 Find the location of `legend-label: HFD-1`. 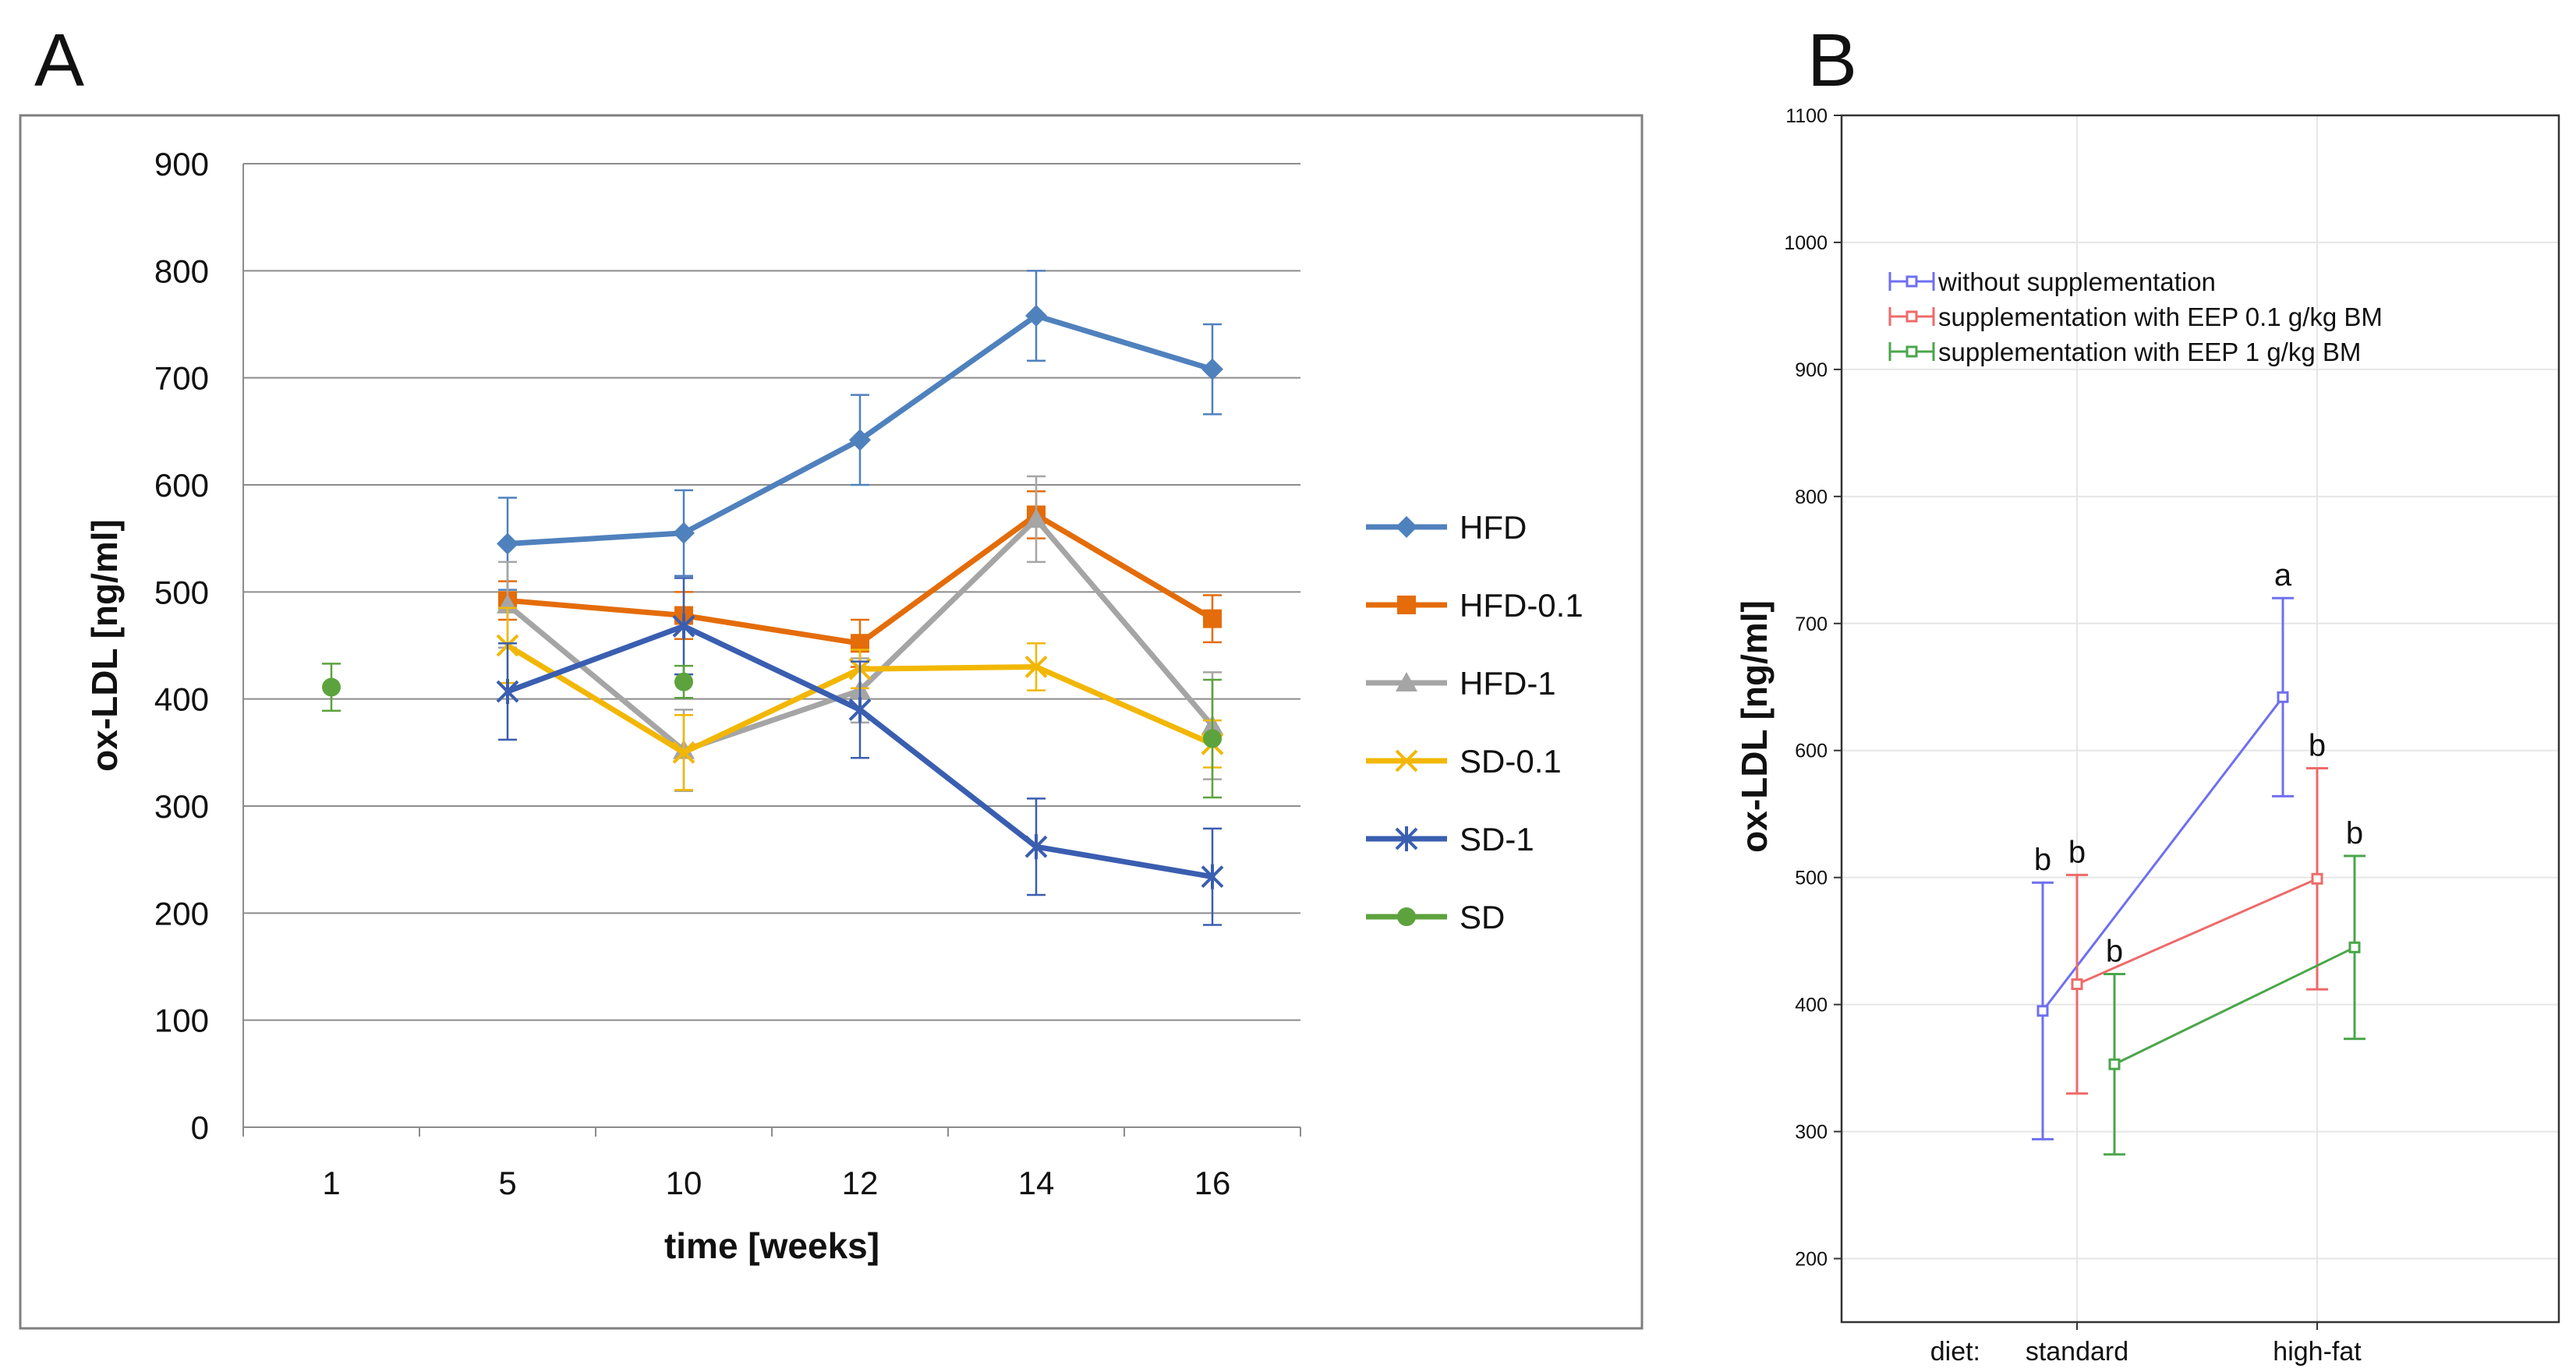

legend-label: HFD-1 is located at coordinates (1508, 683).